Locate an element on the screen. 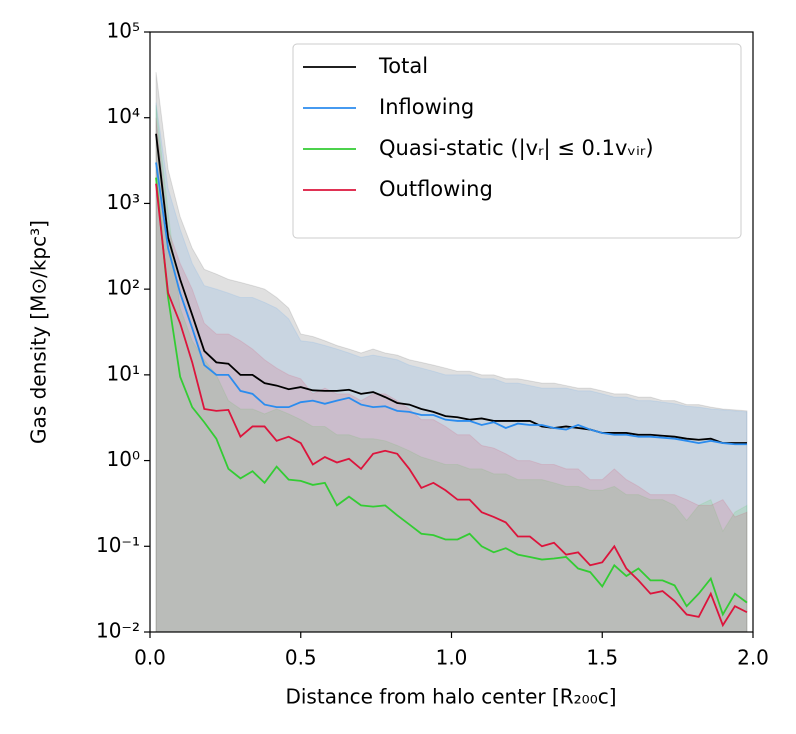 This screenshot has width=796, height=734. y-tick-label: 10⁴ is located at coordinates (123, 116).